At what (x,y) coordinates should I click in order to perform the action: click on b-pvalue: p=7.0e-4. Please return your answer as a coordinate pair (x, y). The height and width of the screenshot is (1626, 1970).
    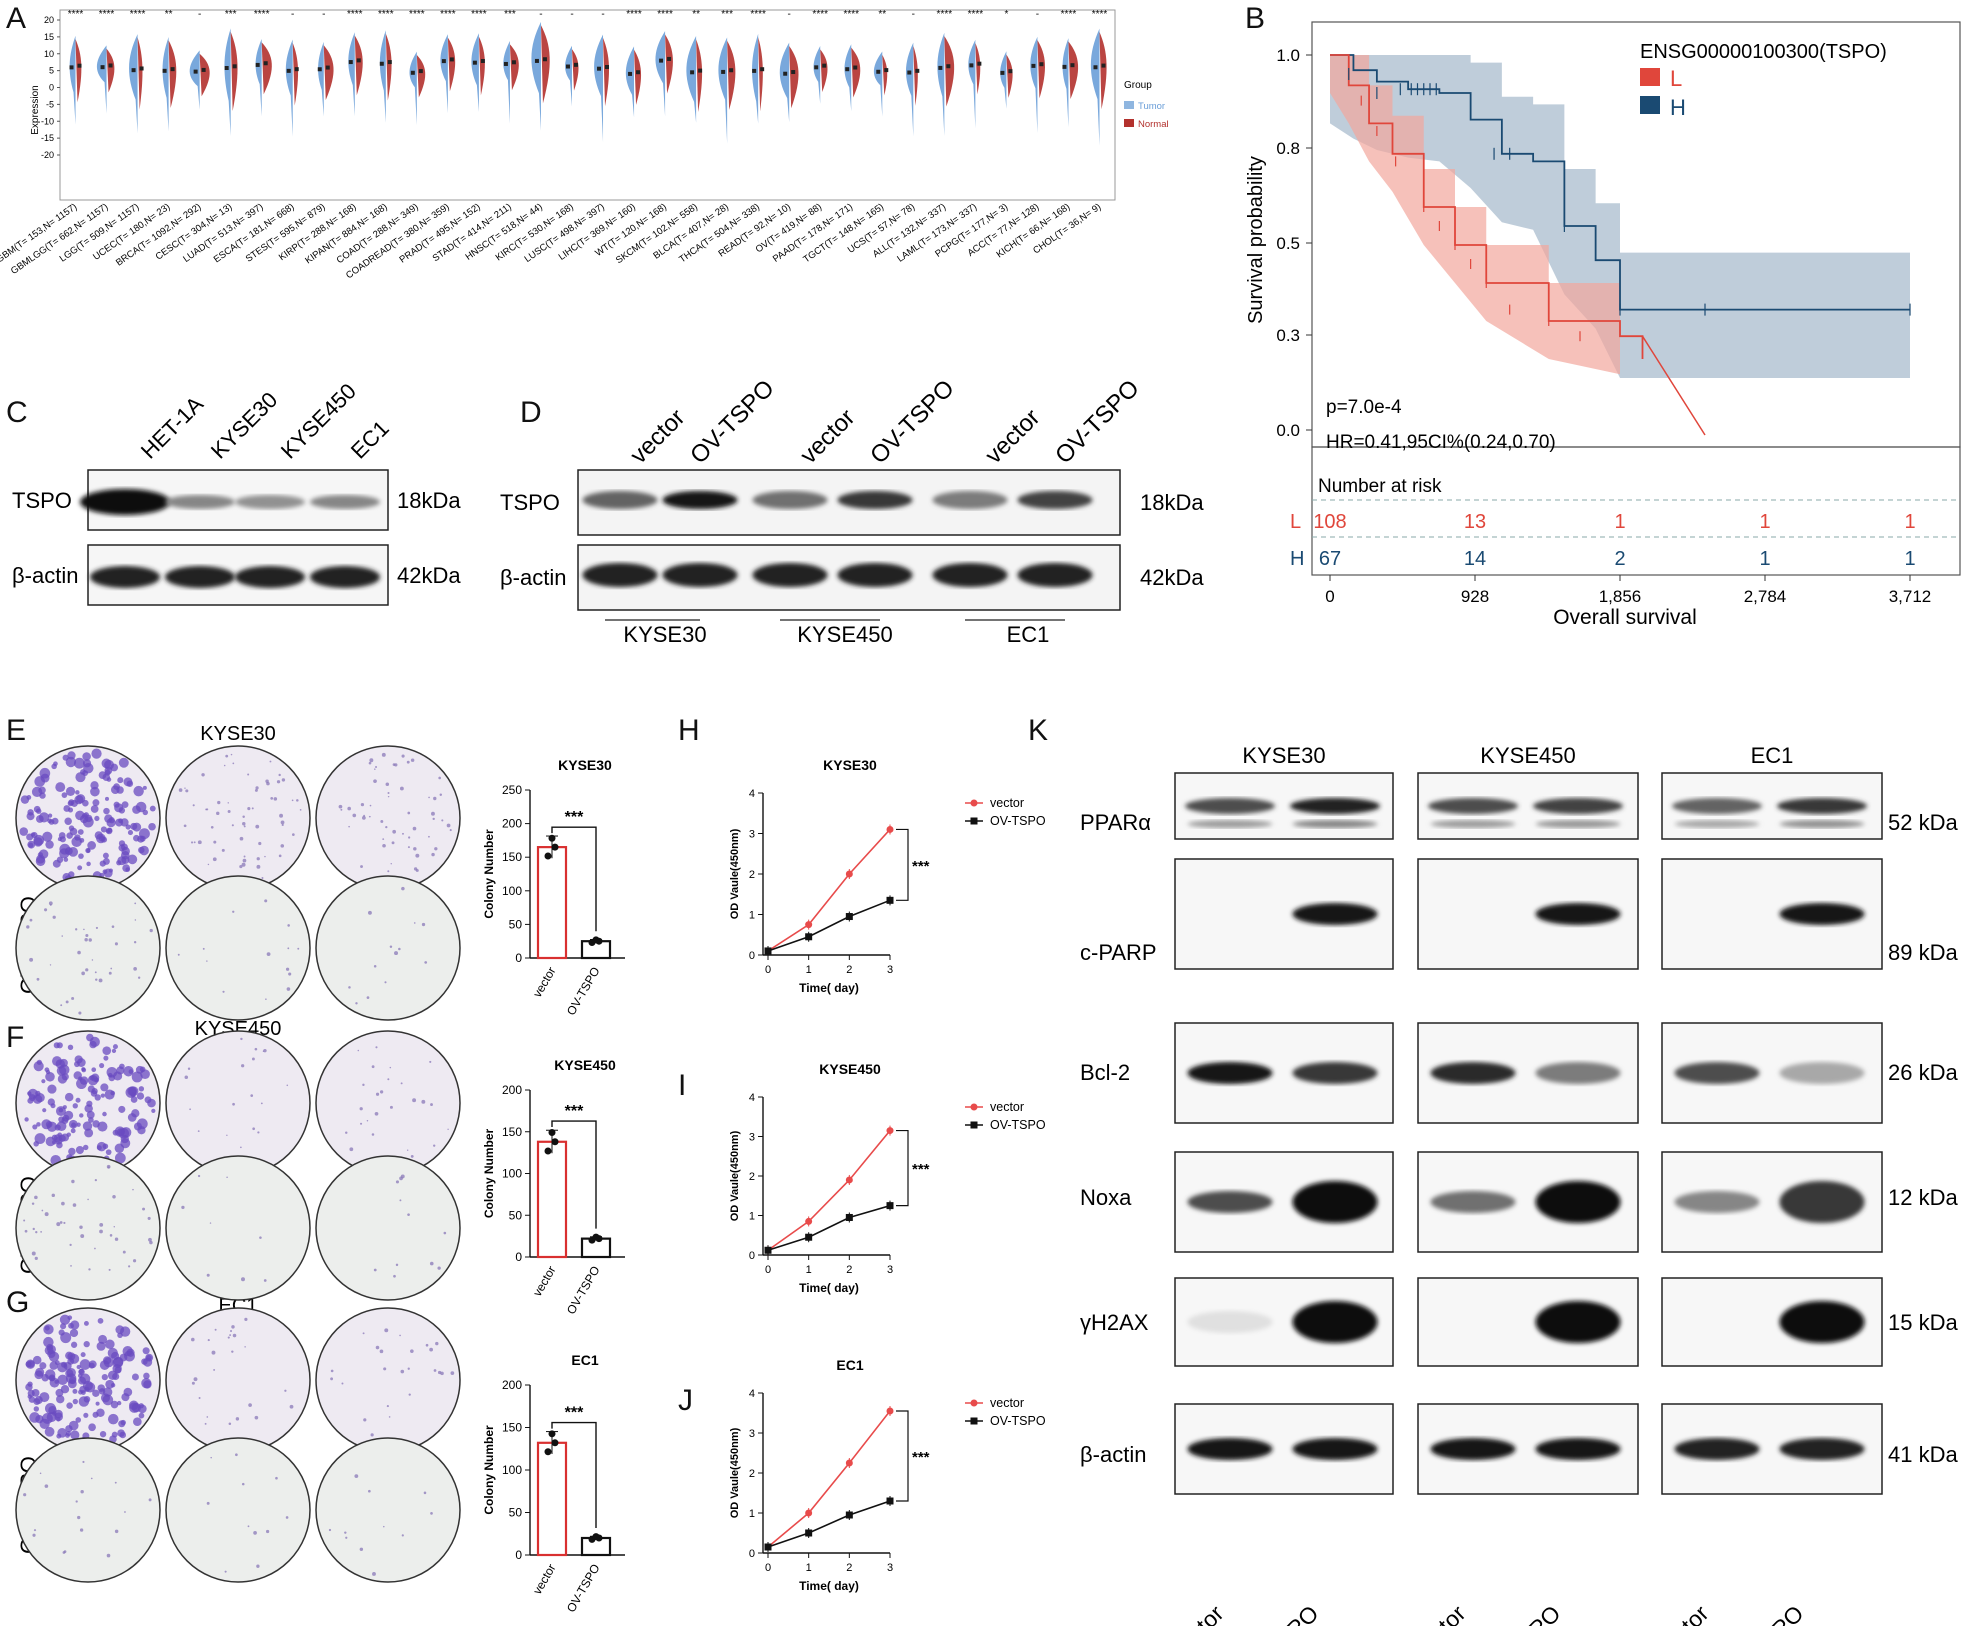
    Looking at the image, I should click on (1364, 407).